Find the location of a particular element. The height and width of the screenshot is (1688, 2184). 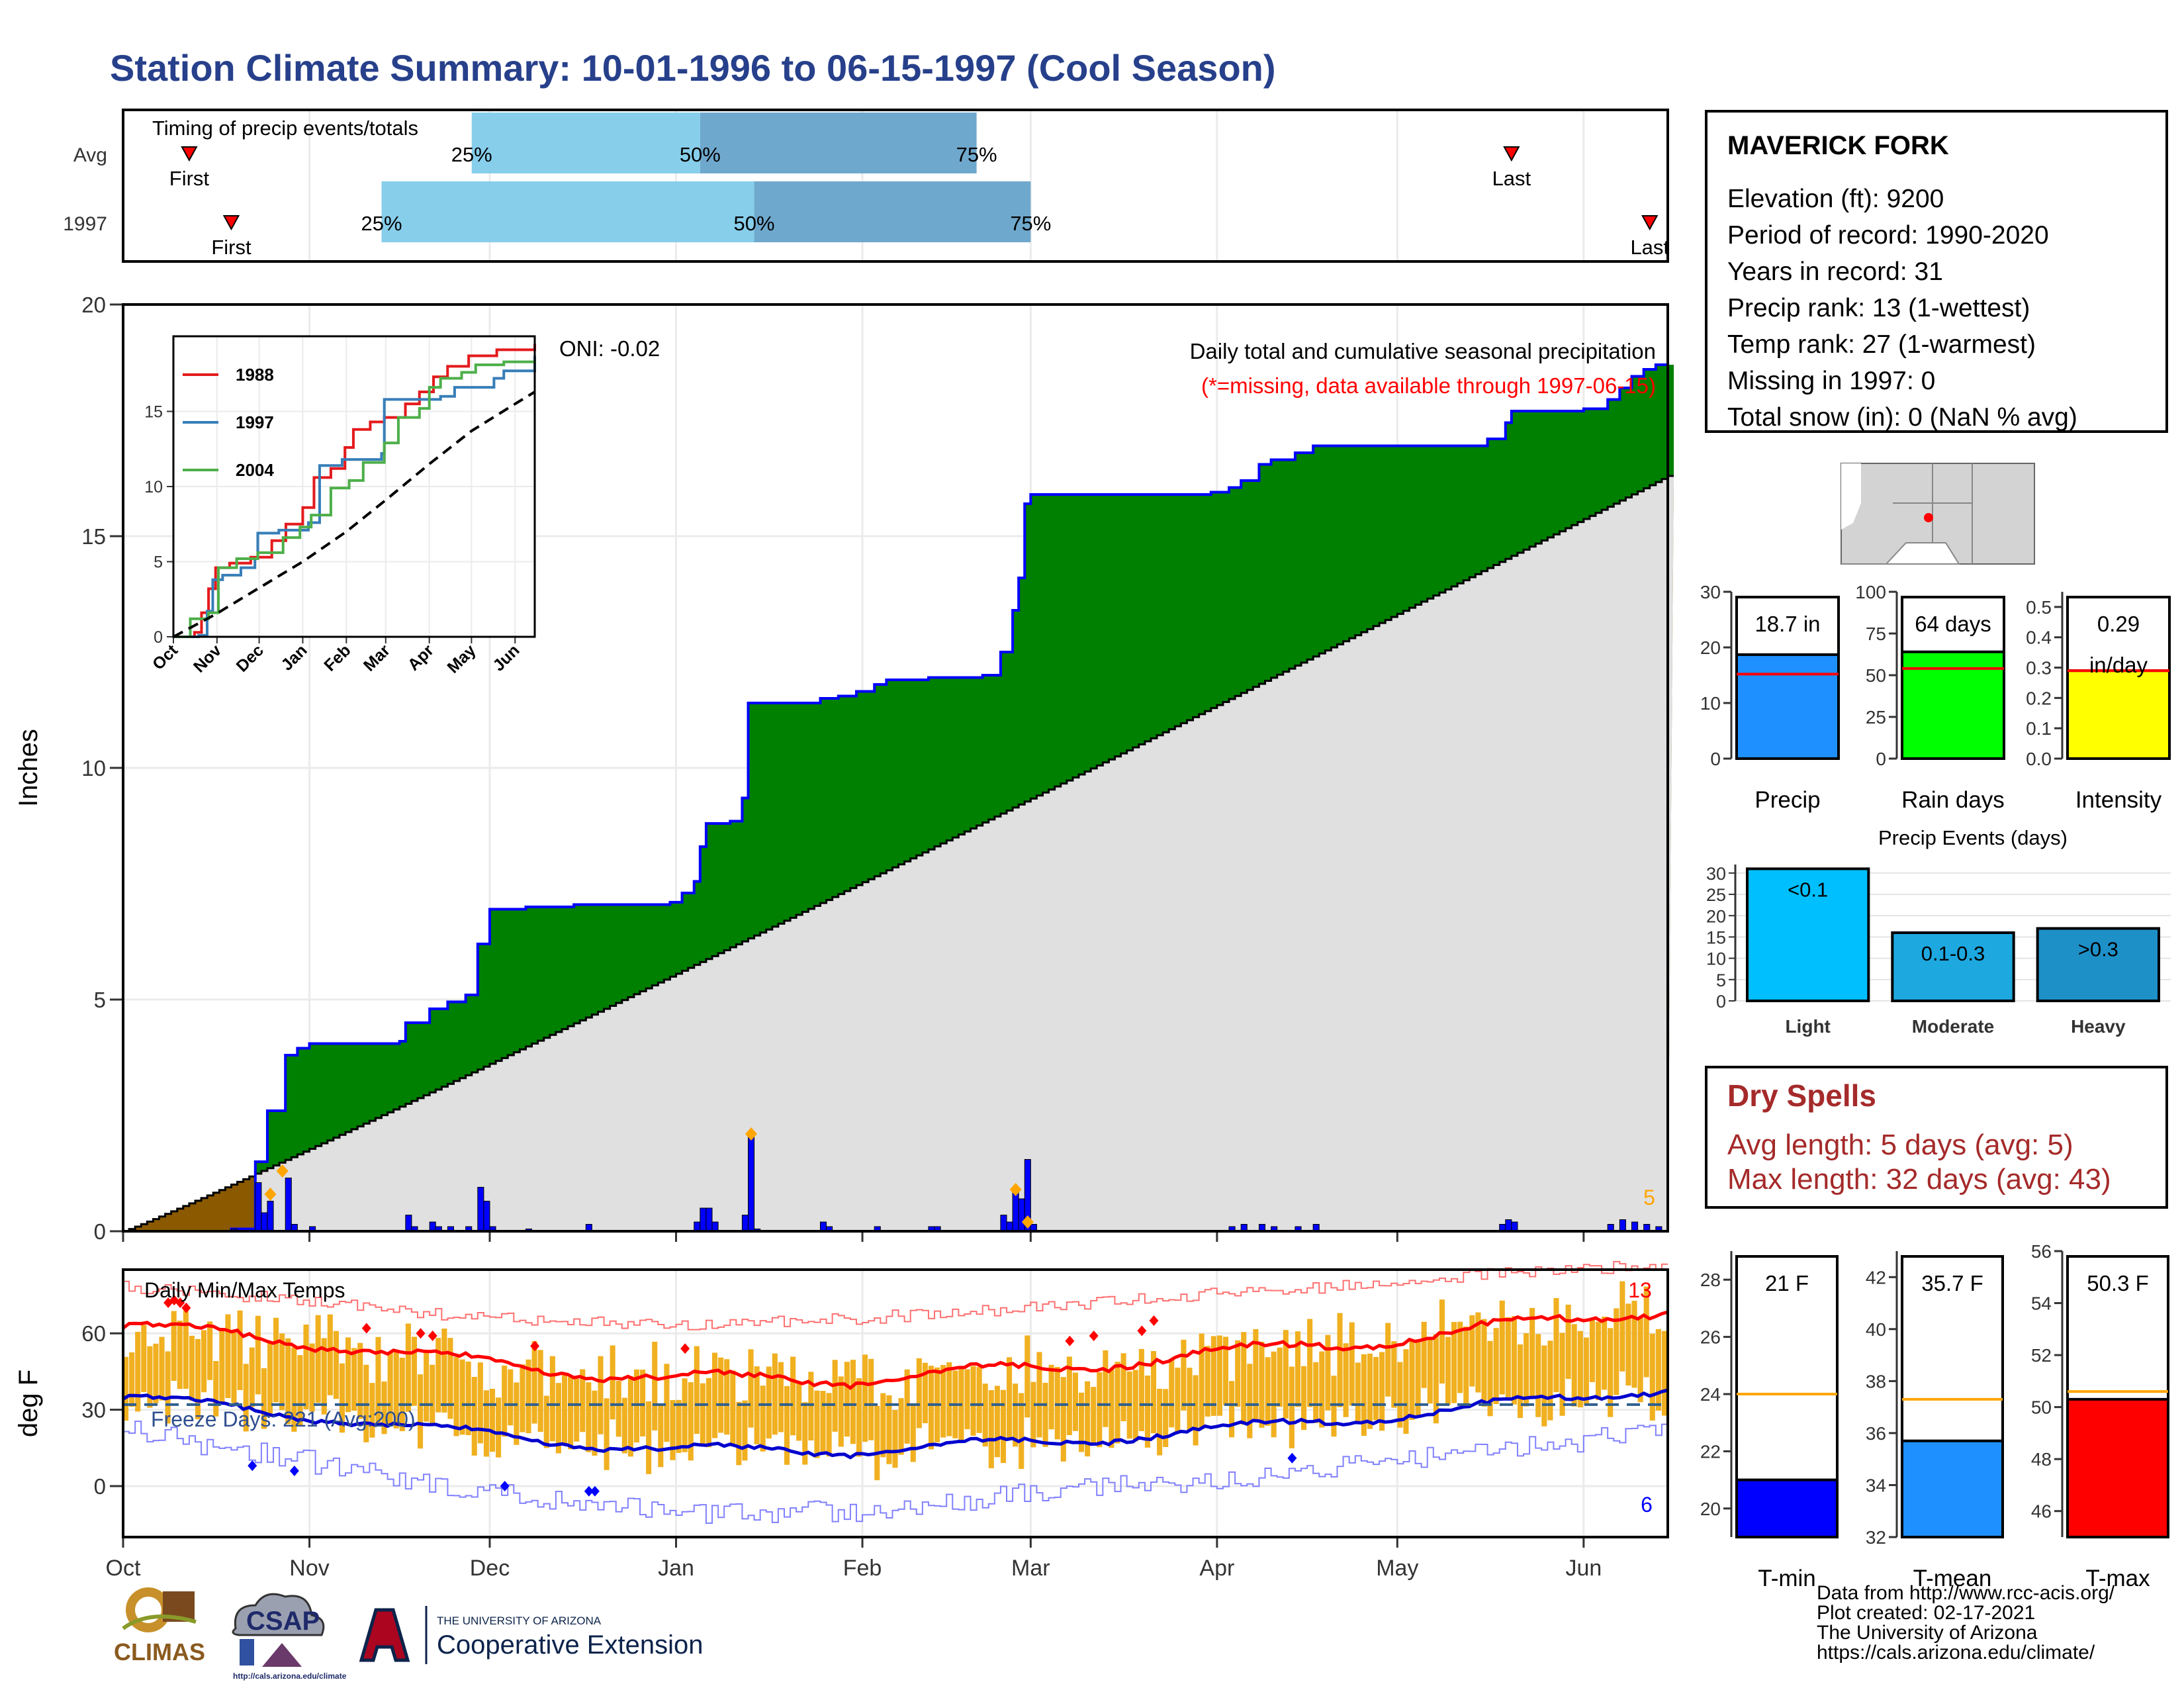

tmin-y-label: 20 is located at coordinates (1710, 1509).